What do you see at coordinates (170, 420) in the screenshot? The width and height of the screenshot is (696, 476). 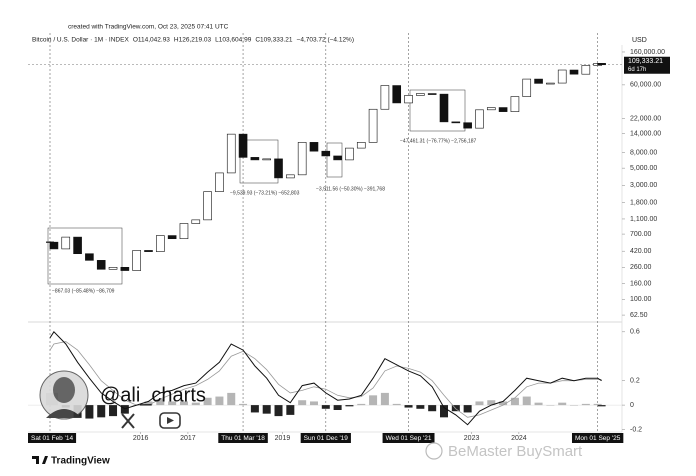 I see `youtube-play` at bounding box center [170, 420].